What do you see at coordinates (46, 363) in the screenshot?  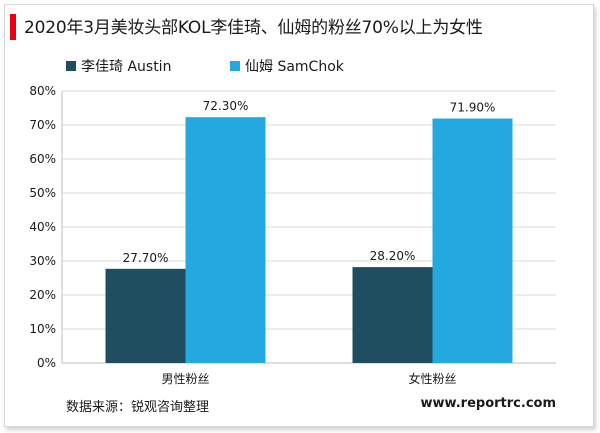 I see `y-tick-label: 0%` at bounding box center [46, 363].